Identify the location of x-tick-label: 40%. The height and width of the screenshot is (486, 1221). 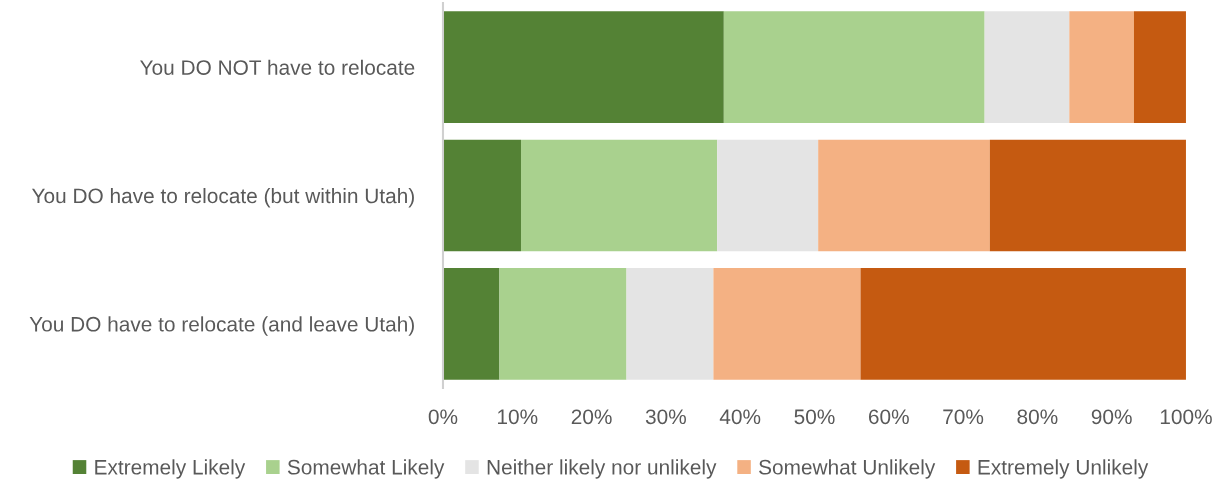
(740, 417).